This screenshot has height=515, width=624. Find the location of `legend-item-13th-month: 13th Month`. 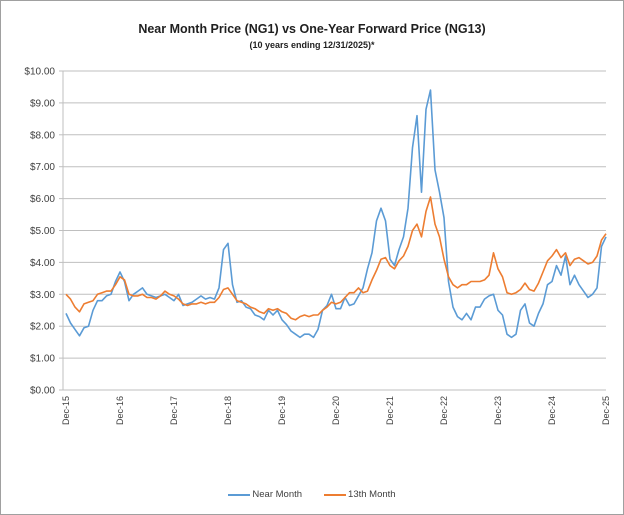

legend-item-13th-month: 13th Month is located at coordinates (360, 494).